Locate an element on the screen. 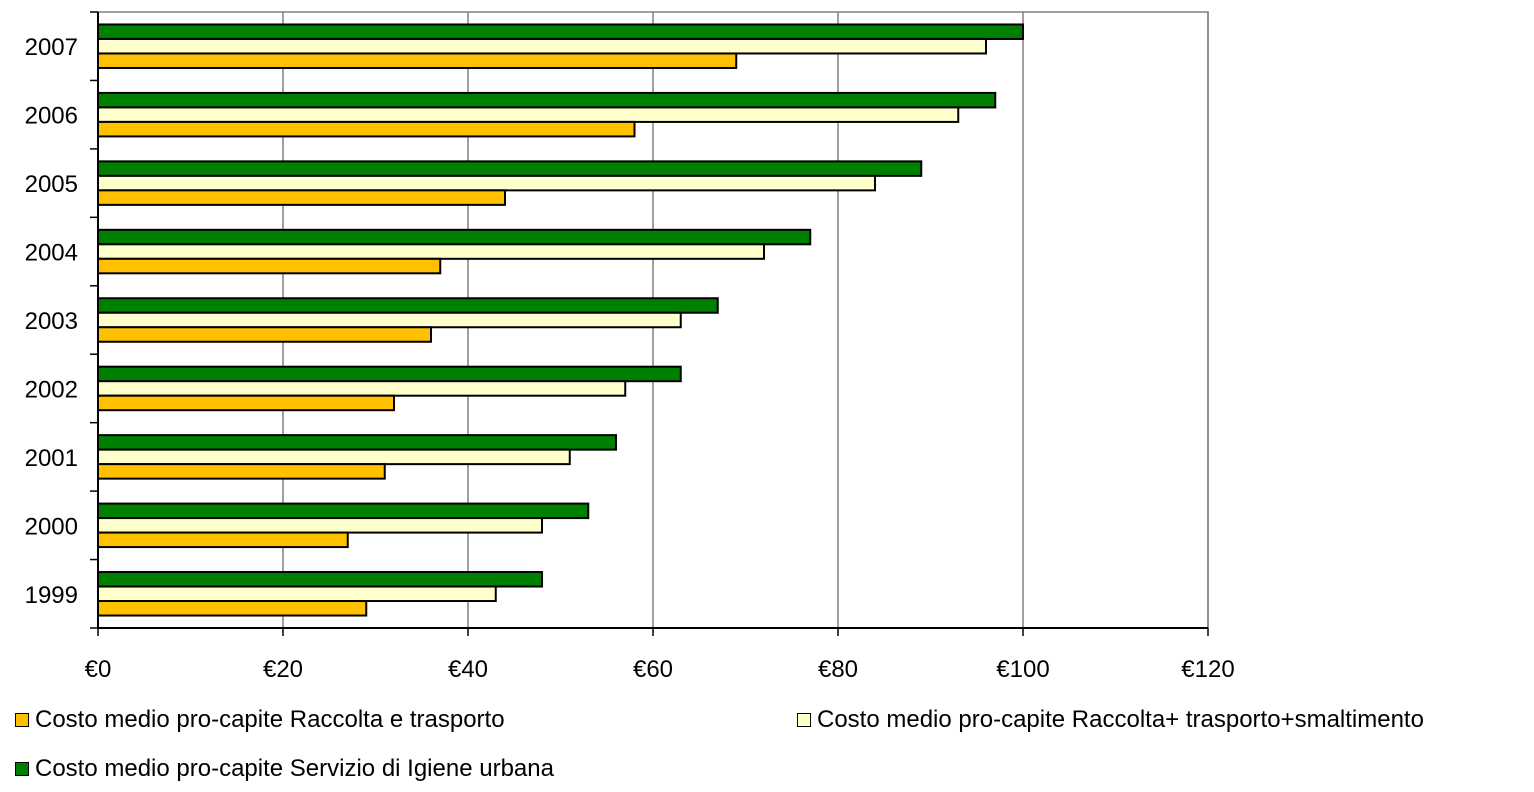 Image resolution: width=1534 pixels, height=792 pixels. y-tick-label: 2004 is located at coordinates (51, 253).